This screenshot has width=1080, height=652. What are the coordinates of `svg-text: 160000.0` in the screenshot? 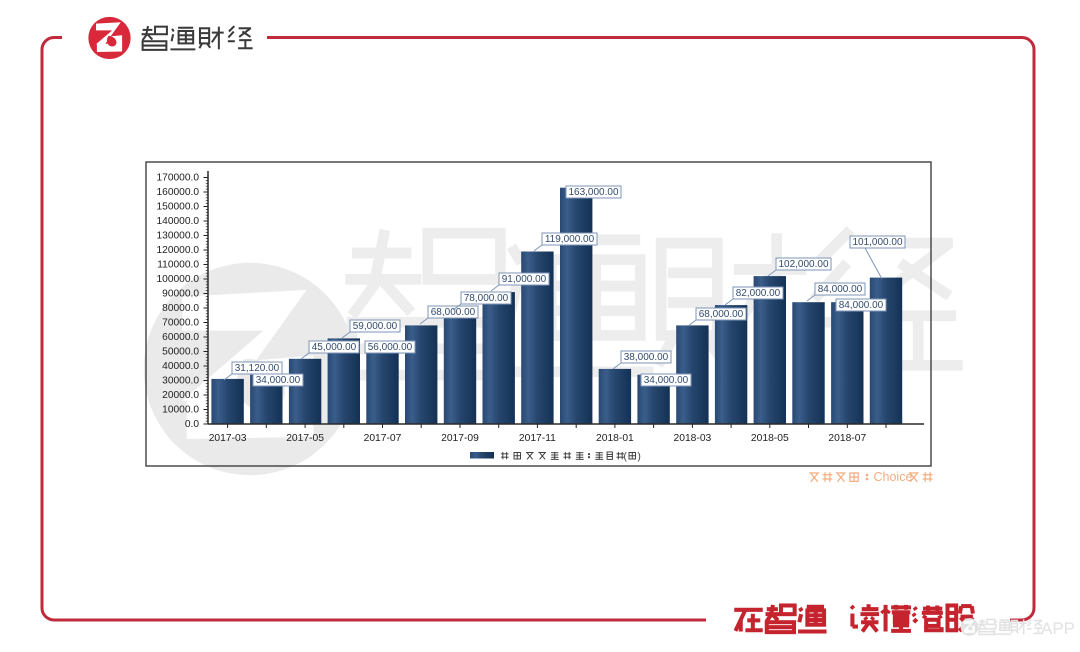 It's located at (178, 192).